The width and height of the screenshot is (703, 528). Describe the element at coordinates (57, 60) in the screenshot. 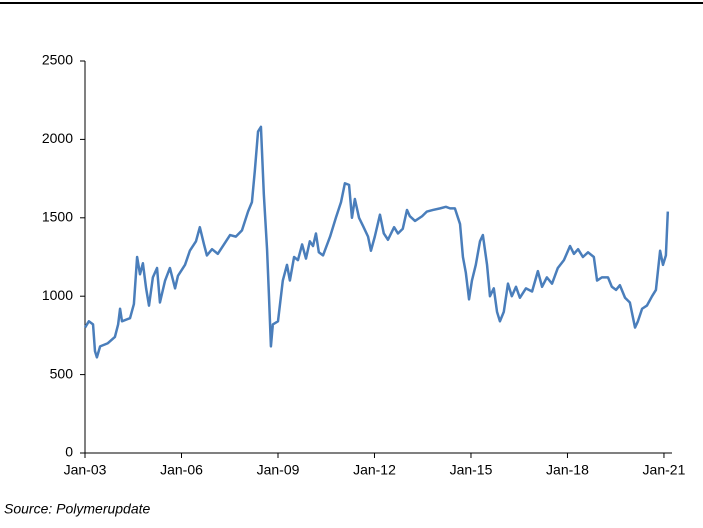

I see `y-tick-label: 2500` at that location.